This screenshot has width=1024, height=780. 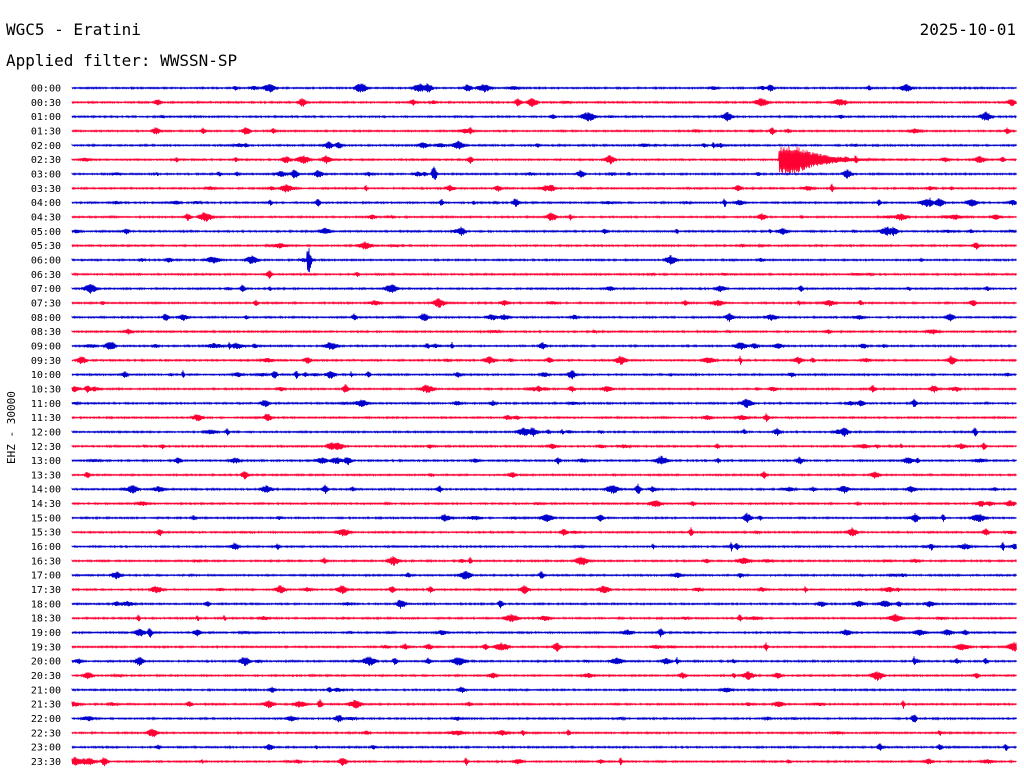 What do you see at coordinates (46, 146) in the screenshot?
I see `time-tick-label: 02:00` at bounding box center [46, 146].